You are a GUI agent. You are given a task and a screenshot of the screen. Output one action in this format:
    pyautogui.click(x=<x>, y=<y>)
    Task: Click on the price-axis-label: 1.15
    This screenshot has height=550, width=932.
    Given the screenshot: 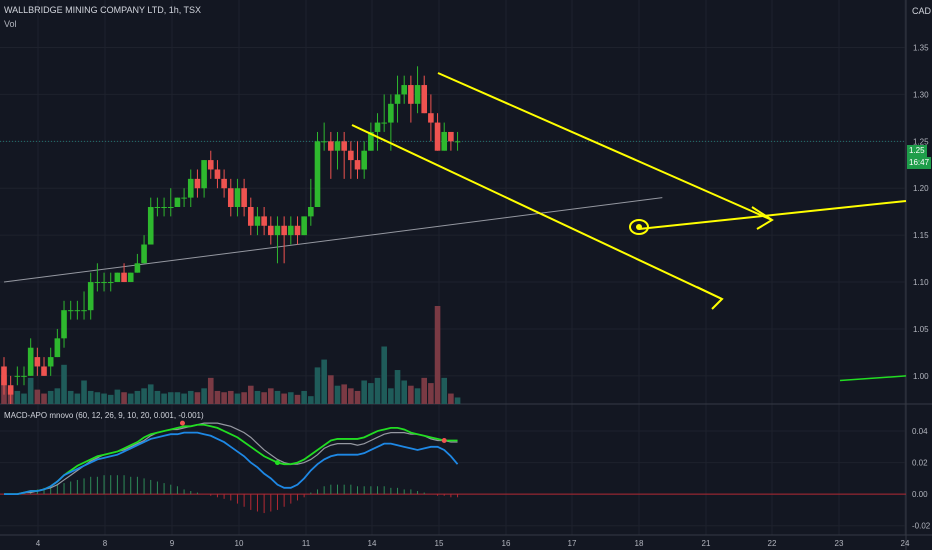 What is the action you would take?
    pyautogui.click(x=921, y=235)
    